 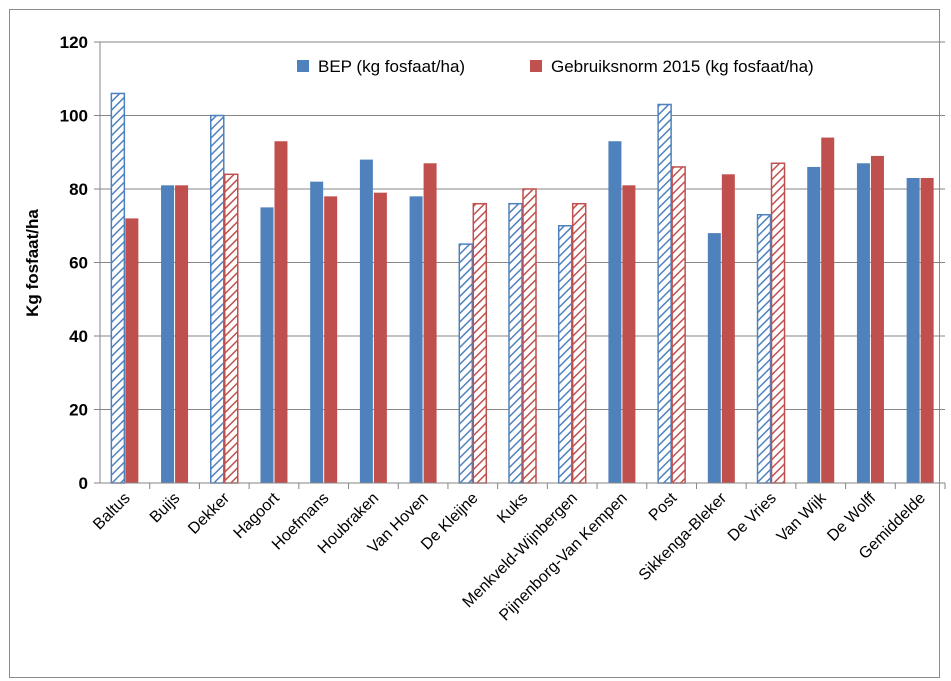 I want to click on y-tick-label: 80, so click(x=78, y=189).